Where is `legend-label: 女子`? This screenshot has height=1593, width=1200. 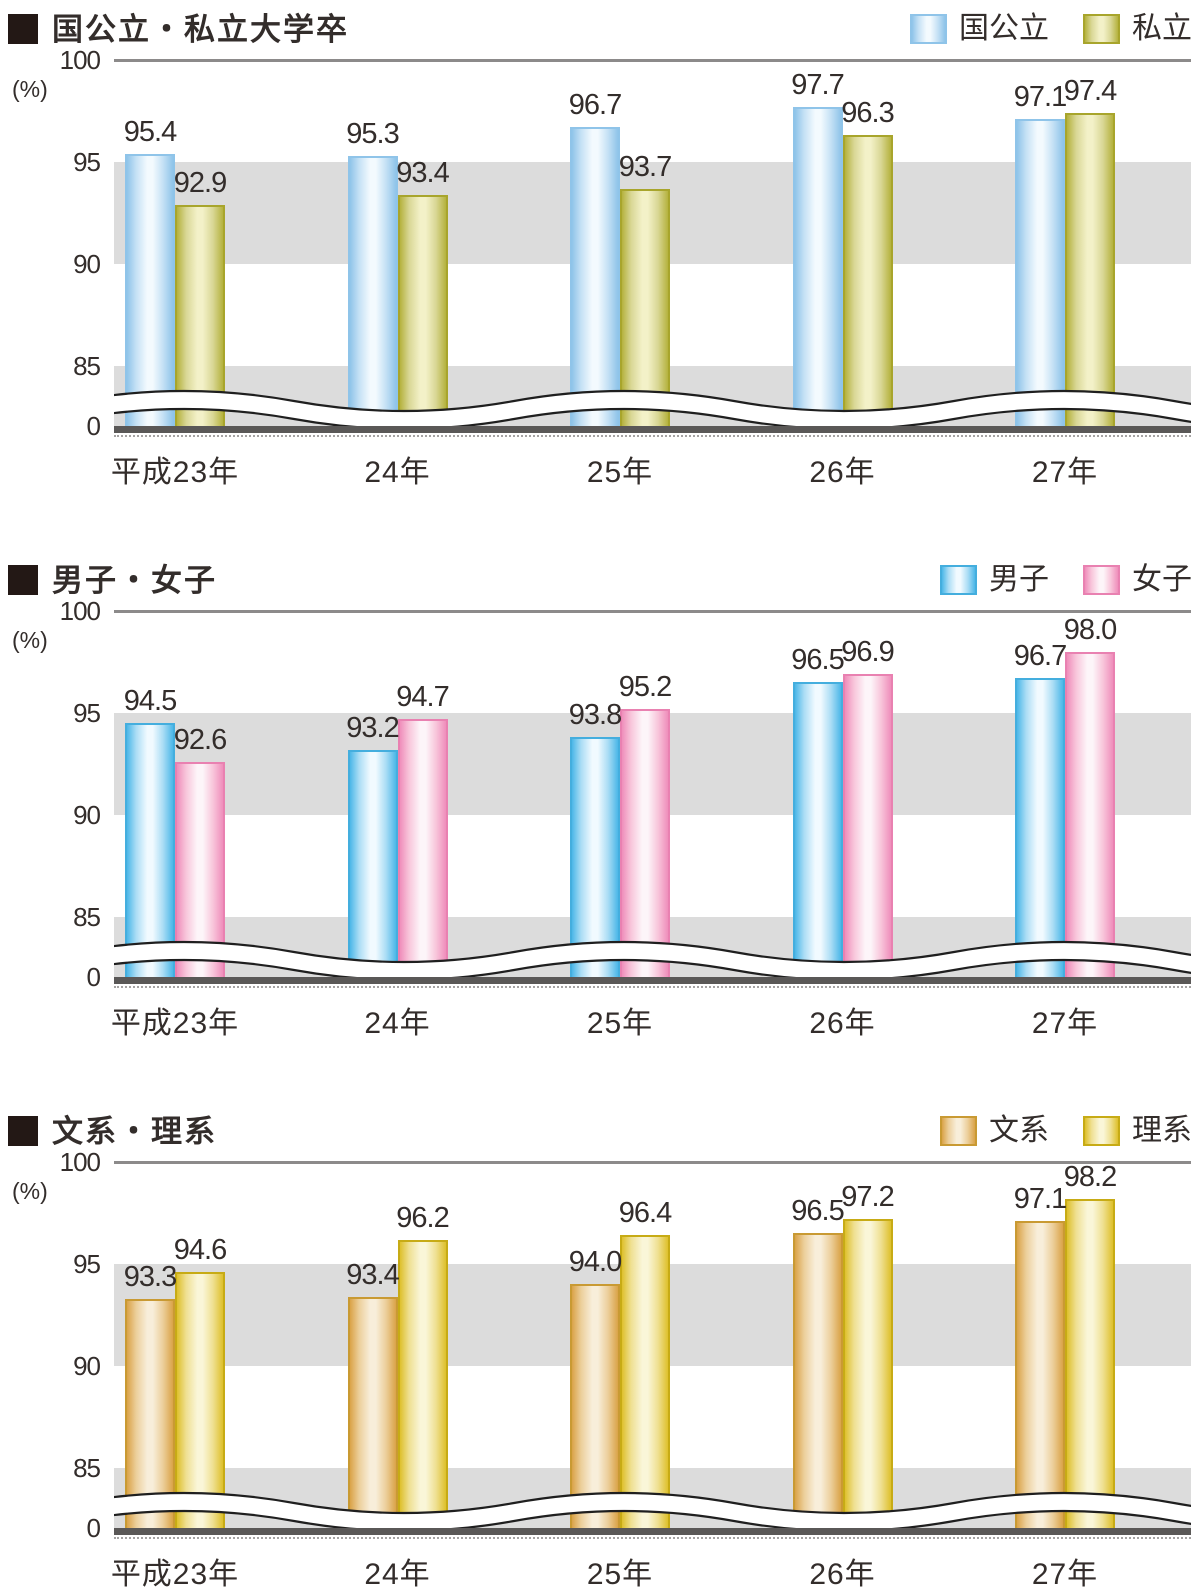
legend-label: 女子 is located at coordinates (1162, 579).